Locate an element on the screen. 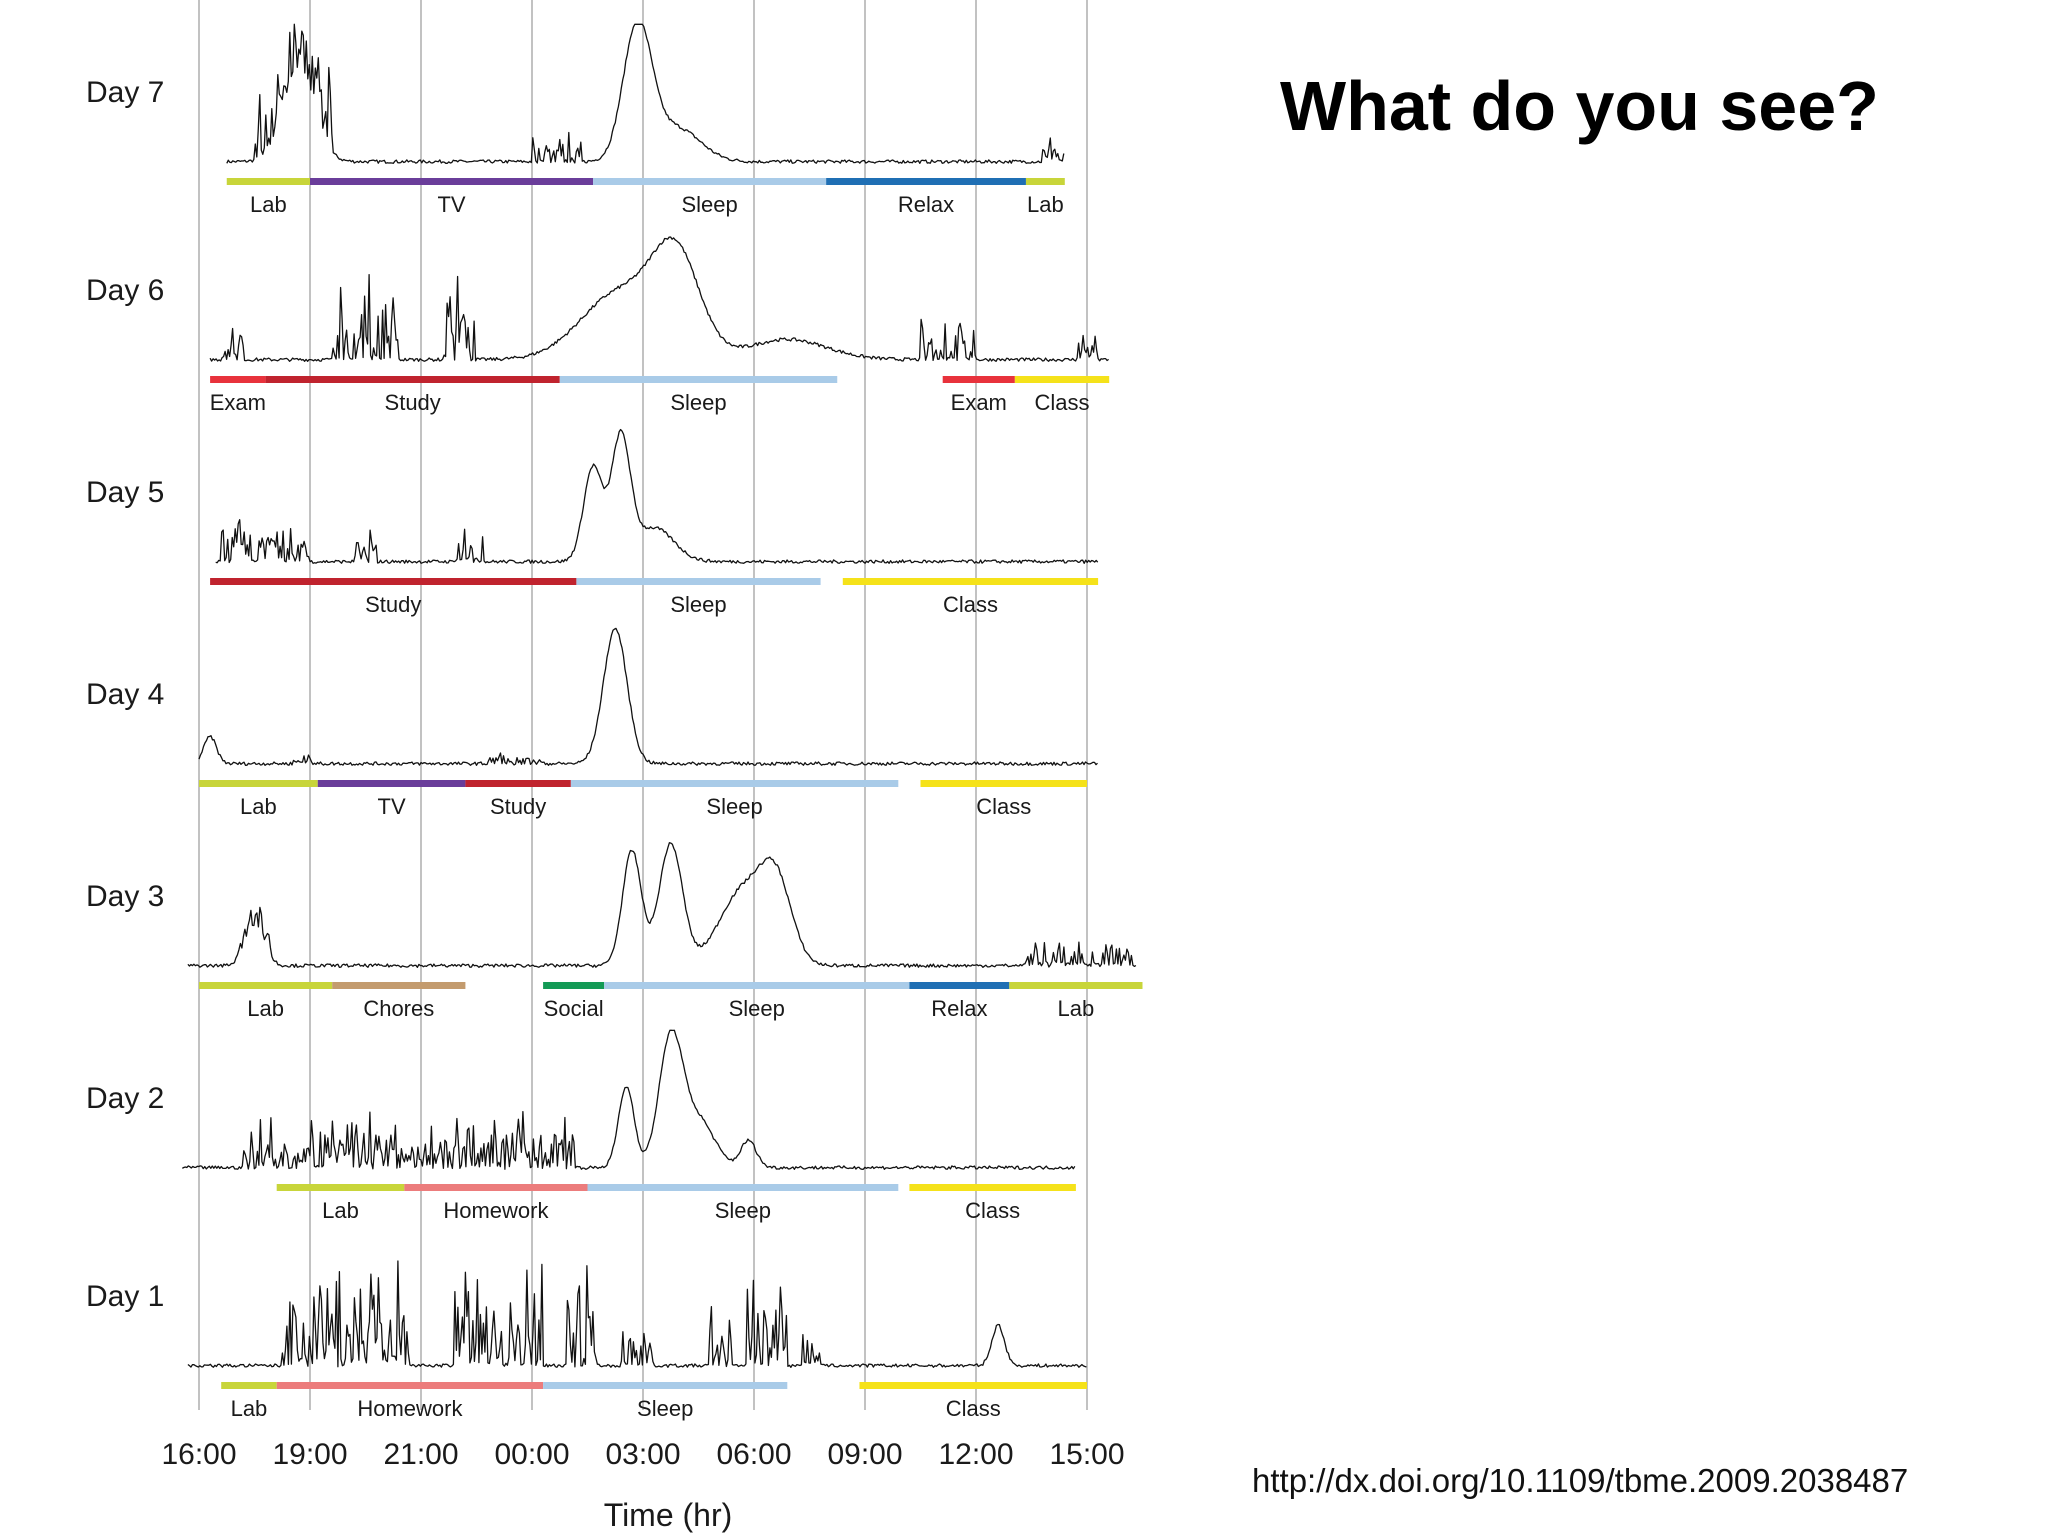 The image size is (2048, 1536). label-day-5-sleep-1: Sleep is located at coordinates (698, 604).